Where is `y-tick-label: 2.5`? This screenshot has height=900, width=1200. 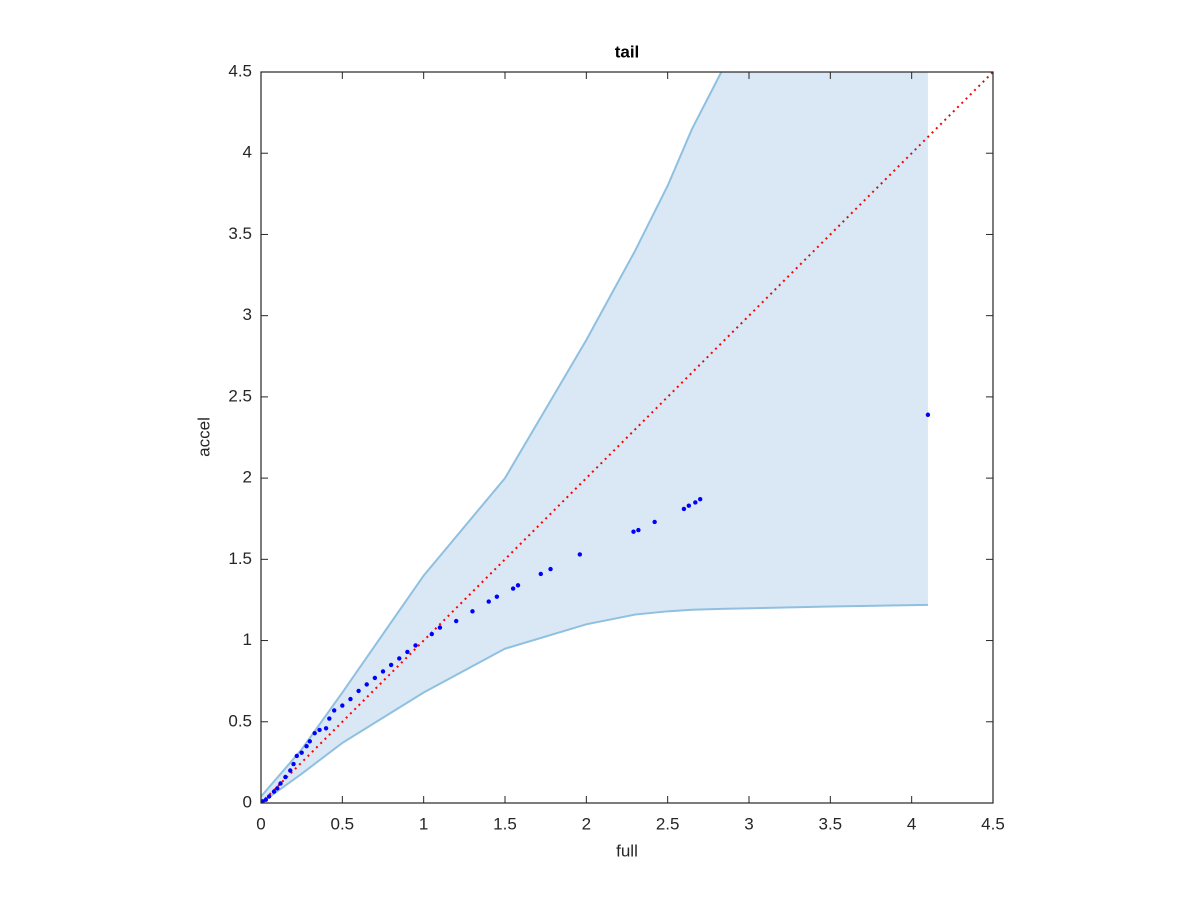 y-tick-label: 2.5 is located at coordinates (240, 395).